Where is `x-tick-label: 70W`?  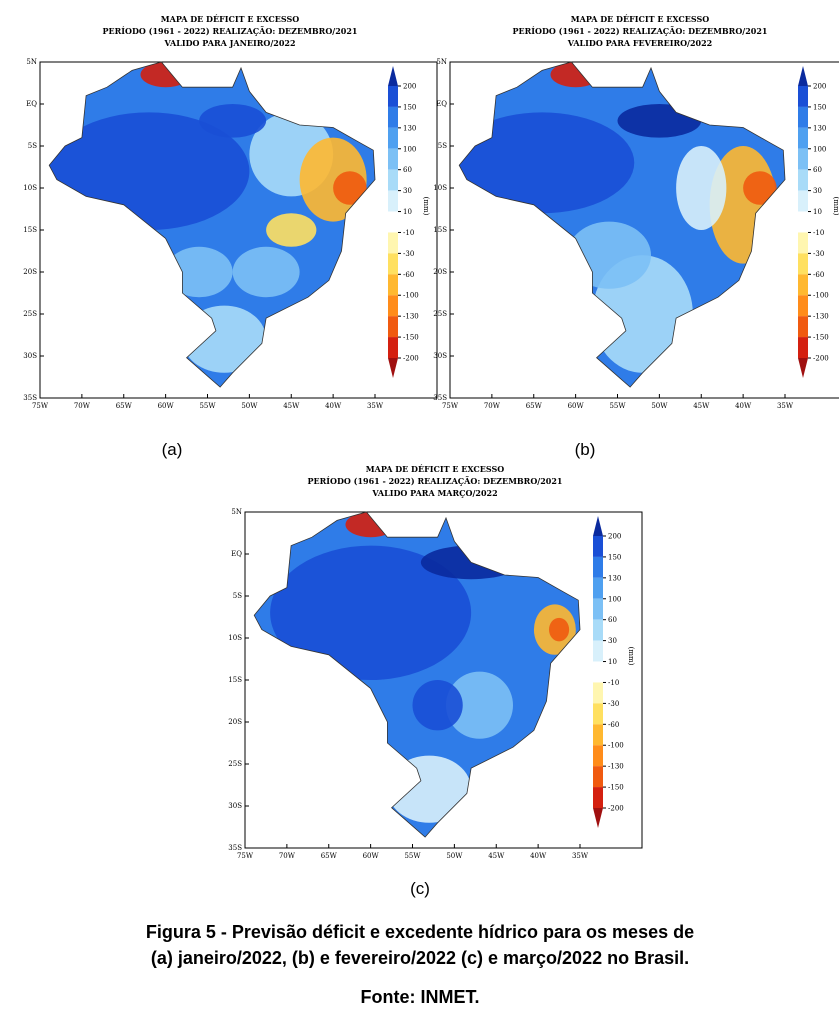 x-tick-label: 70W is located at coordinates (287, 856).